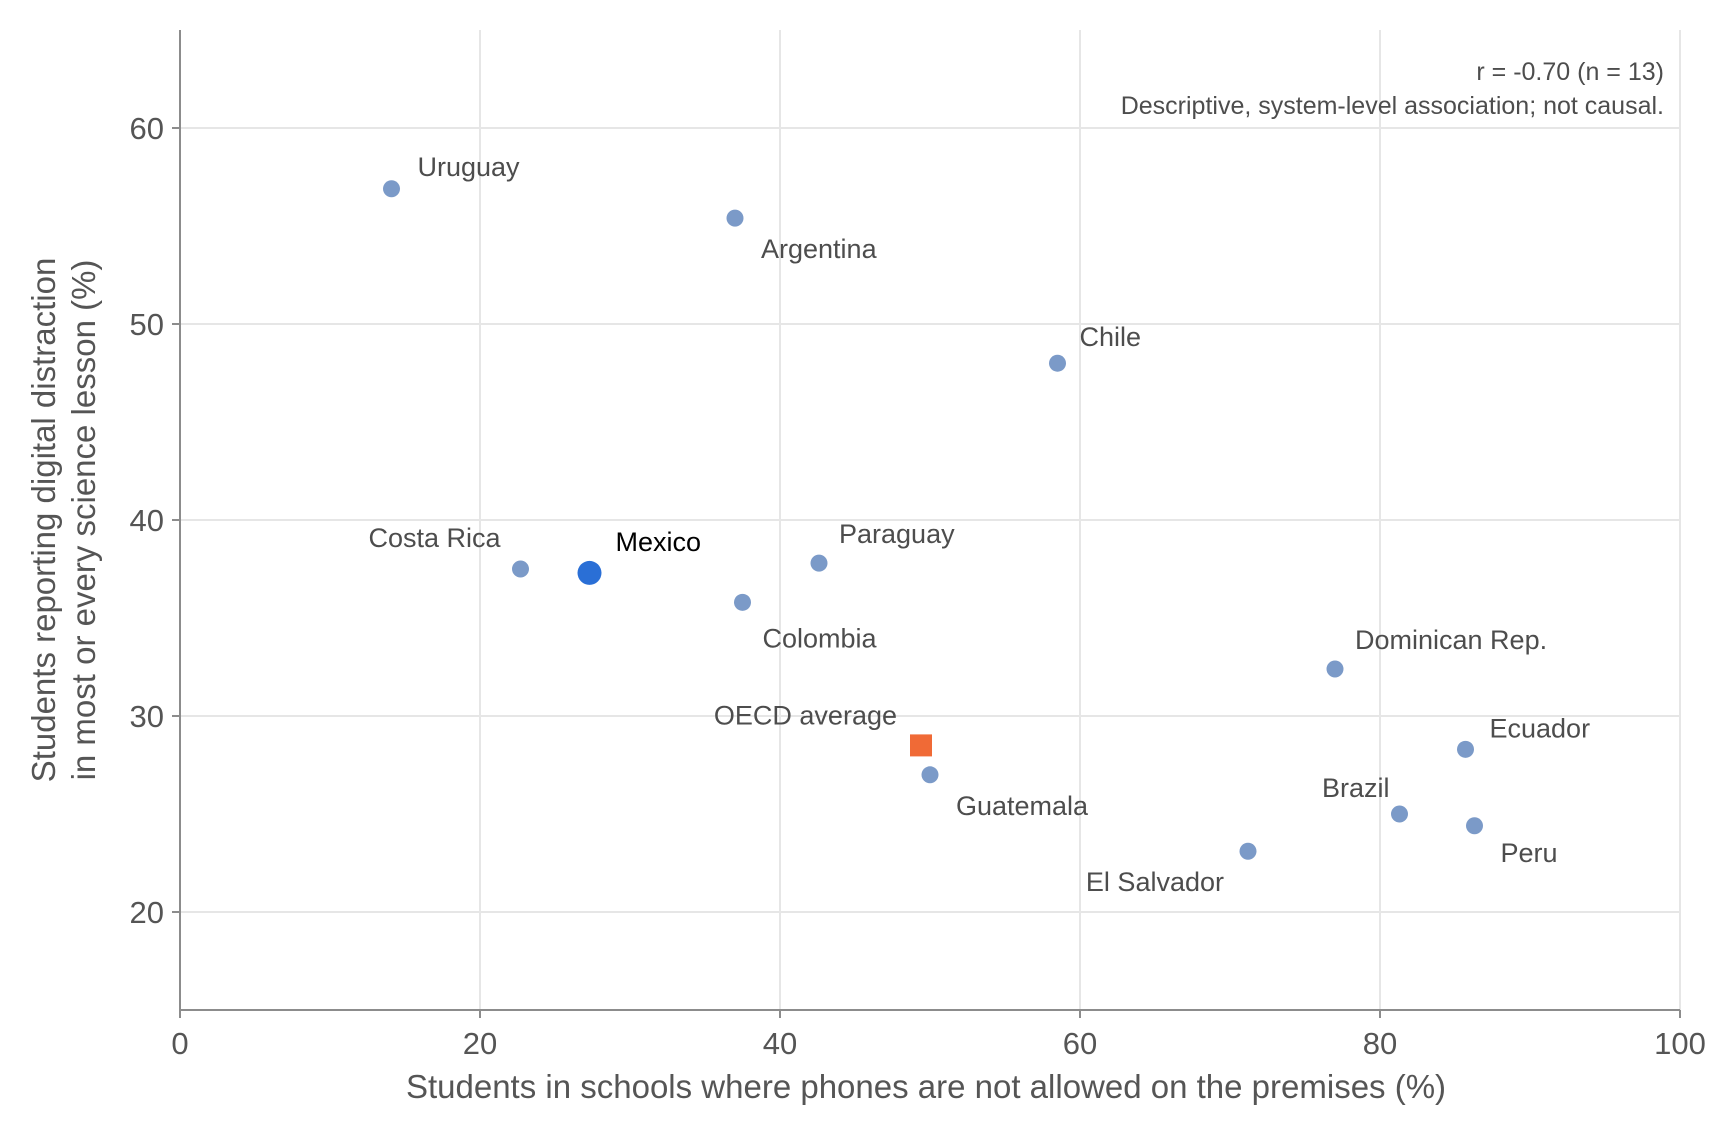  What do you see at coordinates (391, 189) in the screenshot?
I see `point-uruguay` at bounding box center [391, 189].